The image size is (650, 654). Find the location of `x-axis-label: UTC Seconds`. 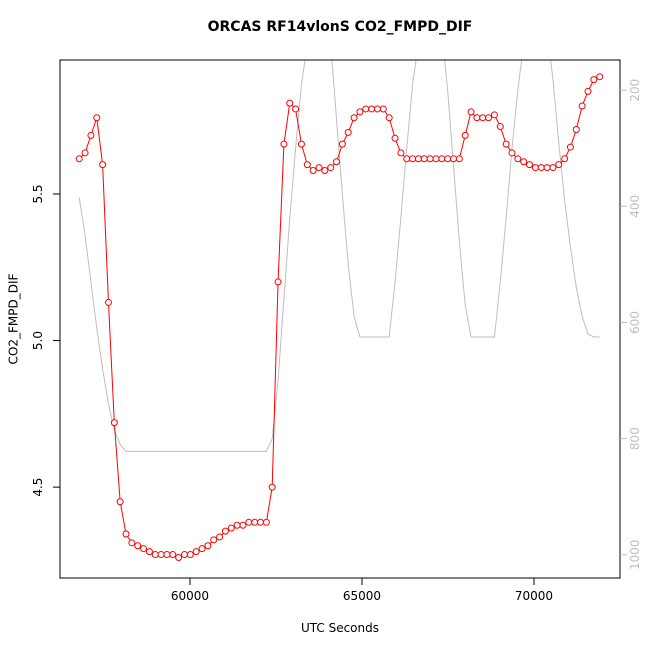

x-axis-label: UTC Seconds is located at coordinates (340, 628).